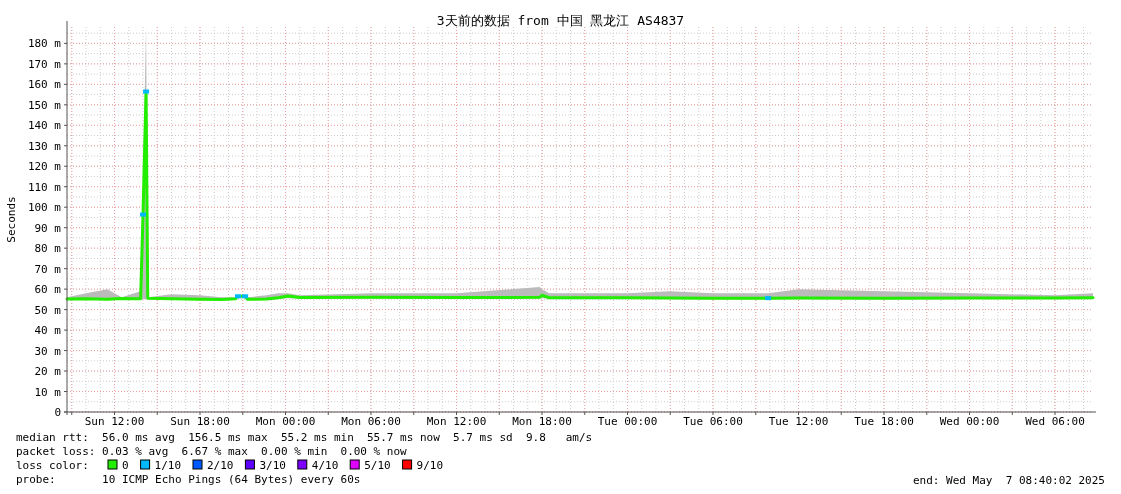 The height and width of the screenshot is (494, 1121). Describe the element at coordinates (48, 269) in the screenshot. I see `y-tick-label: 70 m` at that location.